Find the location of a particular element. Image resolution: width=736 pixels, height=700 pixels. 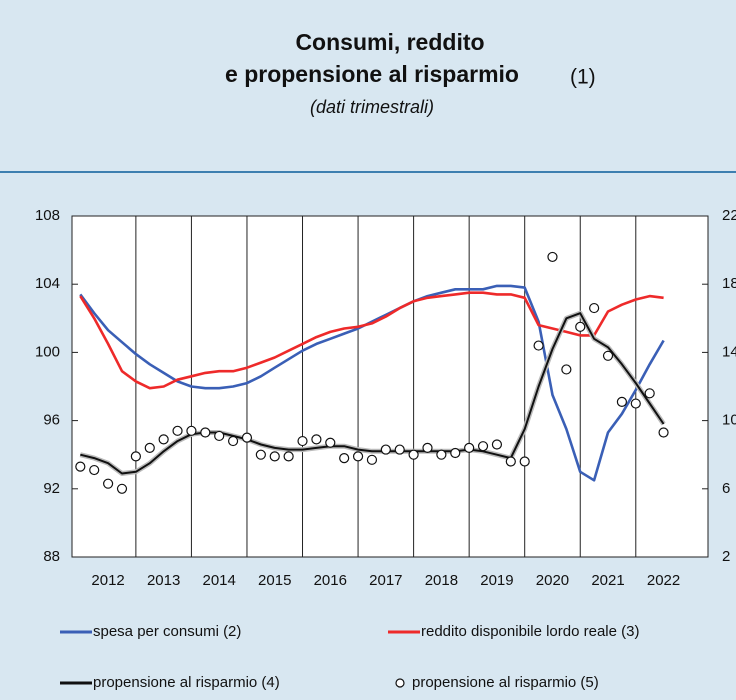

chart-title: Consumi, reddito is located at coordinates (389, 42).